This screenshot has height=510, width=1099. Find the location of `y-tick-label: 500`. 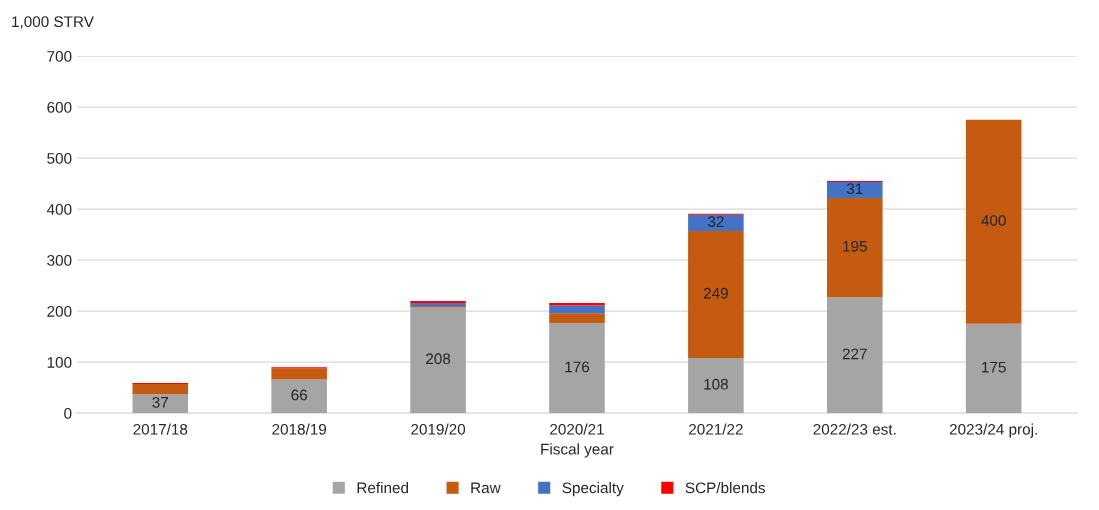

y-tick-label: 500 is located at coordinates (59, 158).